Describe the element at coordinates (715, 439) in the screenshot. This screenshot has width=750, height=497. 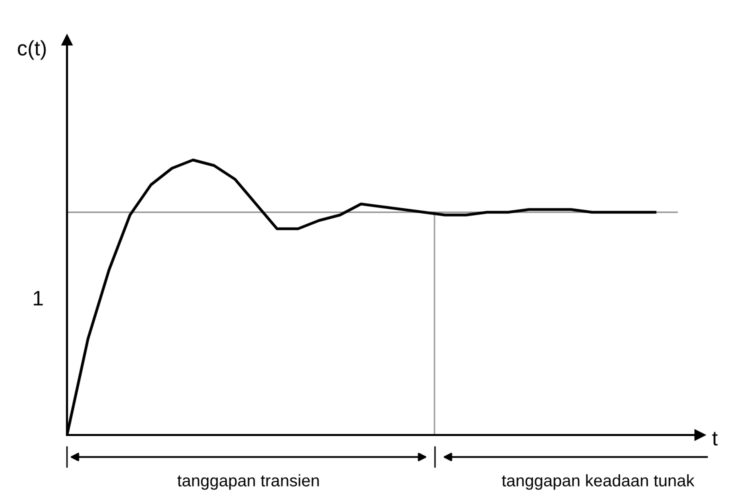
I see `x-axis-title: t` at that location.